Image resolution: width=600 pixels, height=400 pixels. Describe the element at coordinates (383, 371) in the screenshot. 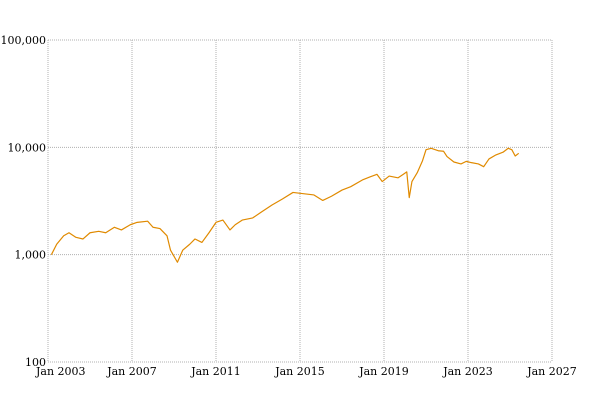

I see `x-tick-label: Jan 2019` at that location.